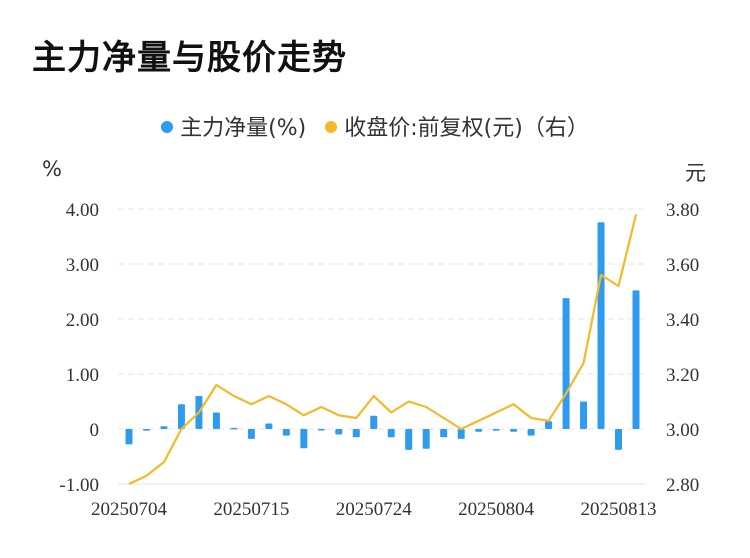  What do you see at coordinates (189, 58) in the screenshot?
I see `page-title: 主力净量与股价走势` at bounding box center [189, 58].